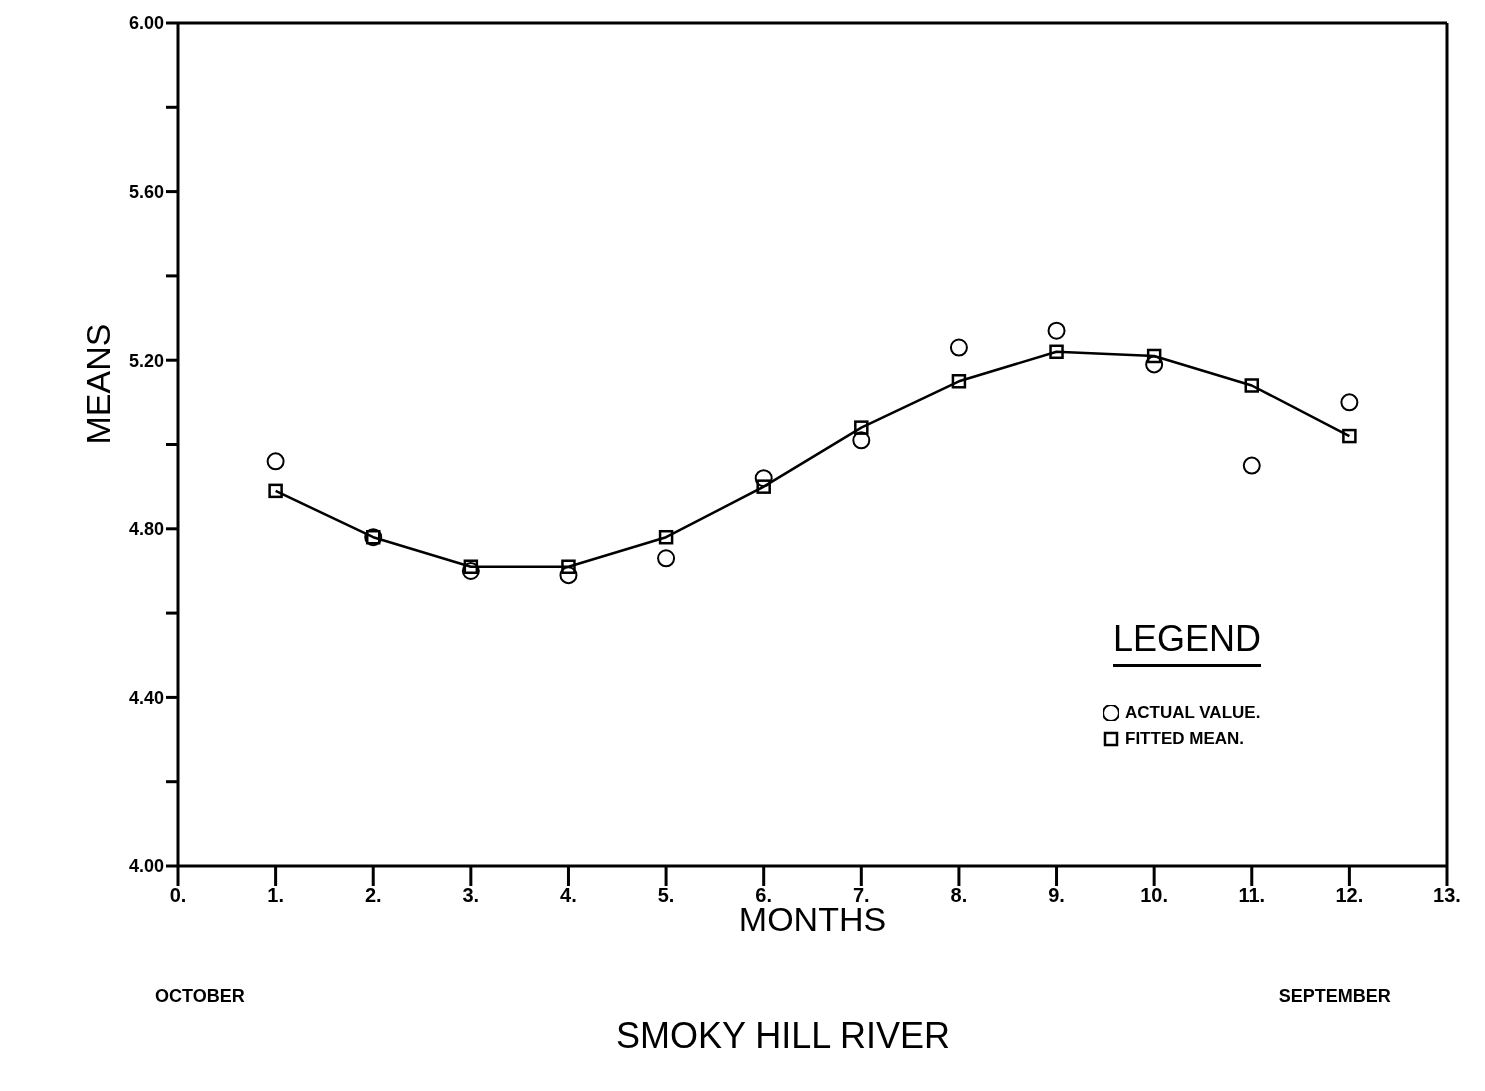 This screenshot has width=1485, height=1091. What do you see at coordinates (1056, 895) in the screenshot?
I see `x-tick-label: 9.` at bounding box center [1056, 895].